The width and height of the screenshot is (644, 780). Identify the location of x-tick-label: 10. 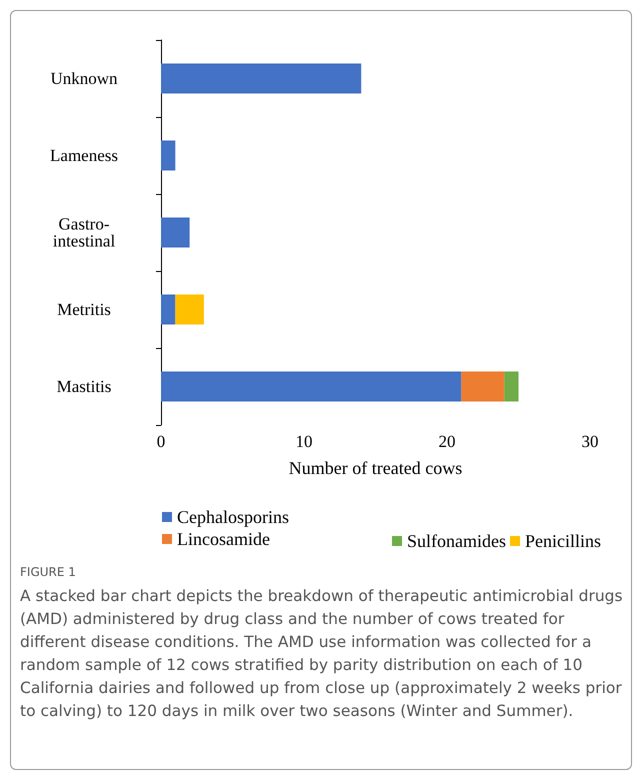
(304, 441).